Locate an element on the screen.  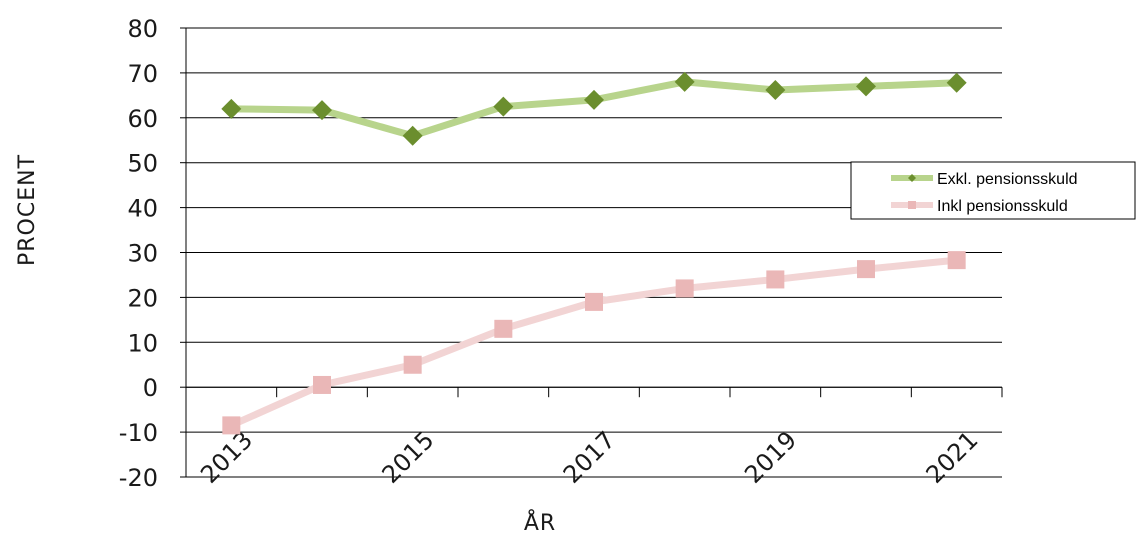
legend-label: Exkl. pensionsskuld is located at coordinates (1007, 179).